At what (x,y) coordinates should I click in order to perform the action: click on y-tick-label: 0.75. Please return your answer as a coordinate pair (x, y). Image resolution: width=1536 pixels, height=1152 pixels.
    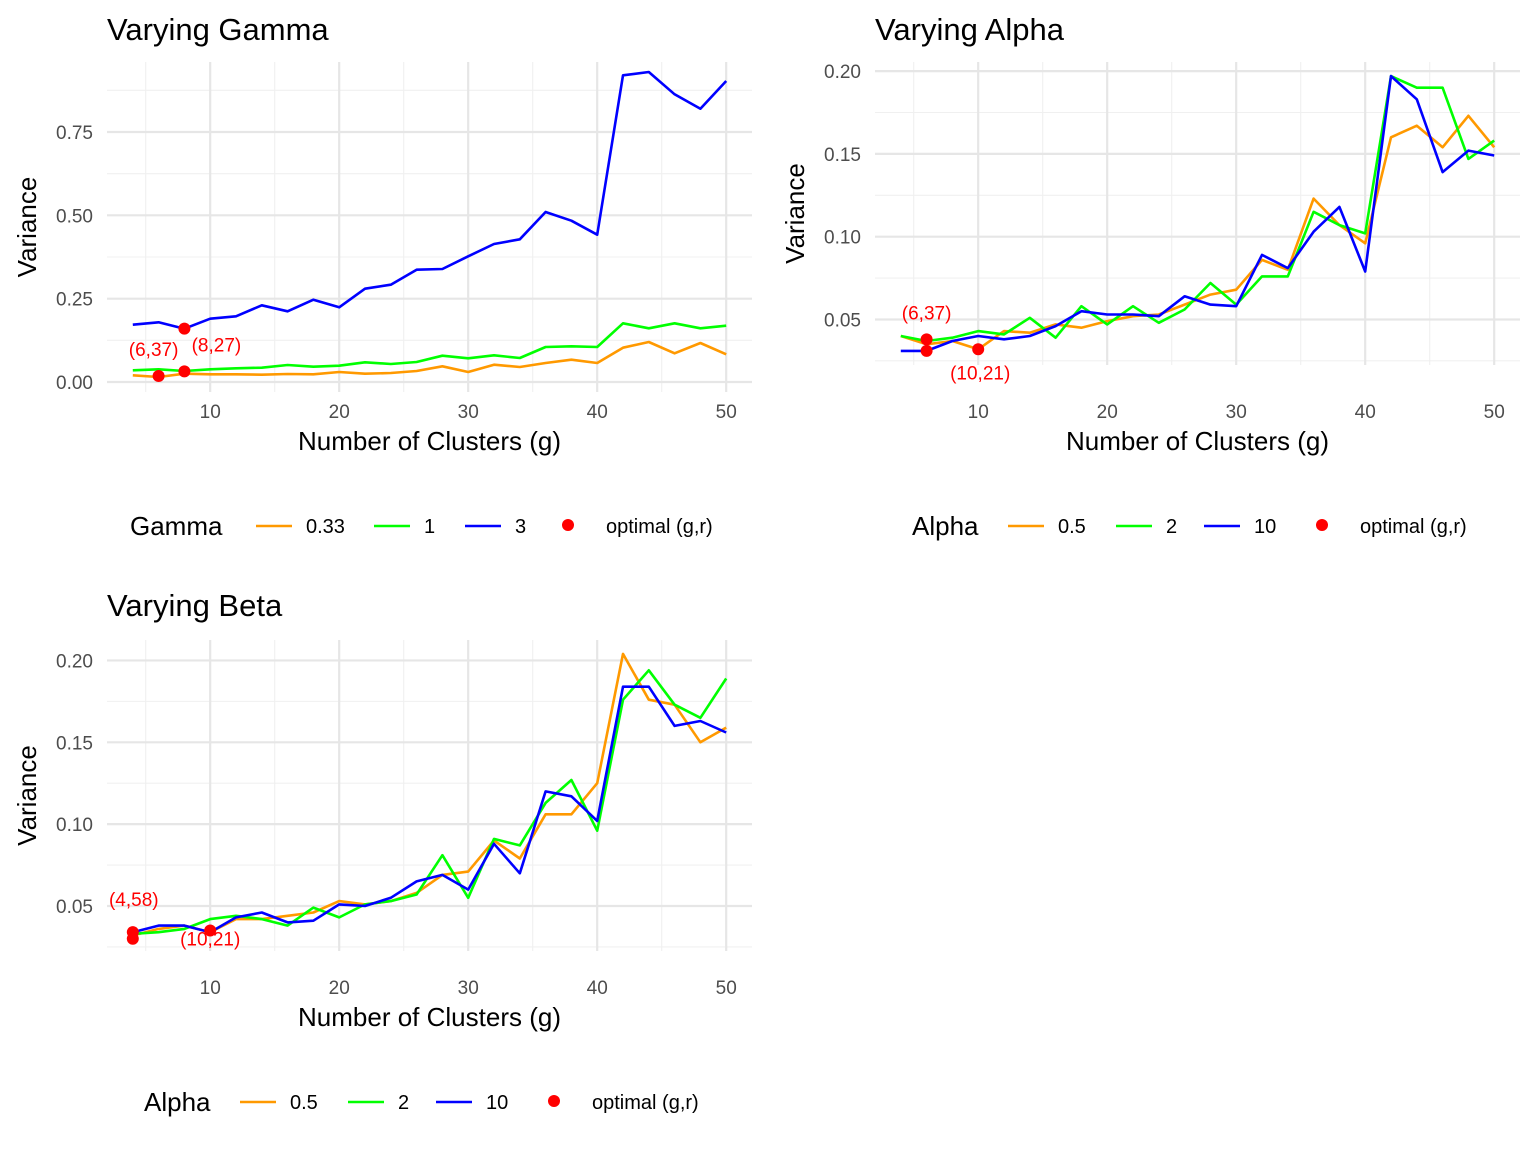
    Looking at the image, I should click on (74, 133).